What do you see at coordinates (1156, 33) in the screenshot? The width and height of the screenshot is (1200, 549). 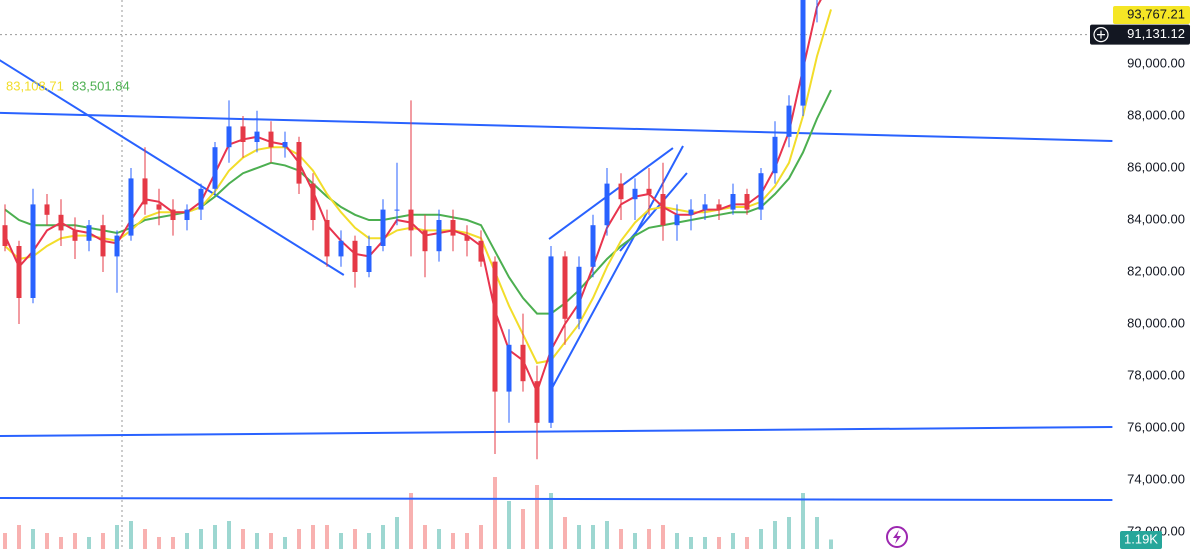 I see `crosshair-price-label: 91,131.12` at bounding box center [1156, 33].